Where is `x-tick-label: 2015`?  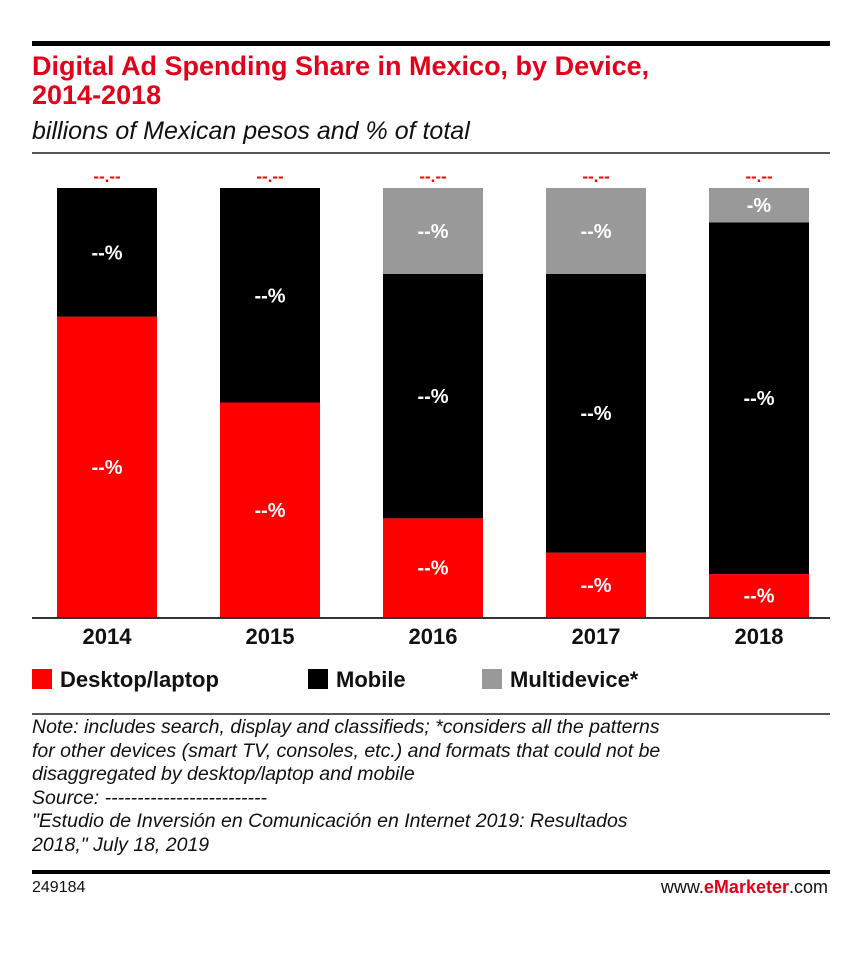
x-tick-label: 2015 is located at coordinates (270, 636).